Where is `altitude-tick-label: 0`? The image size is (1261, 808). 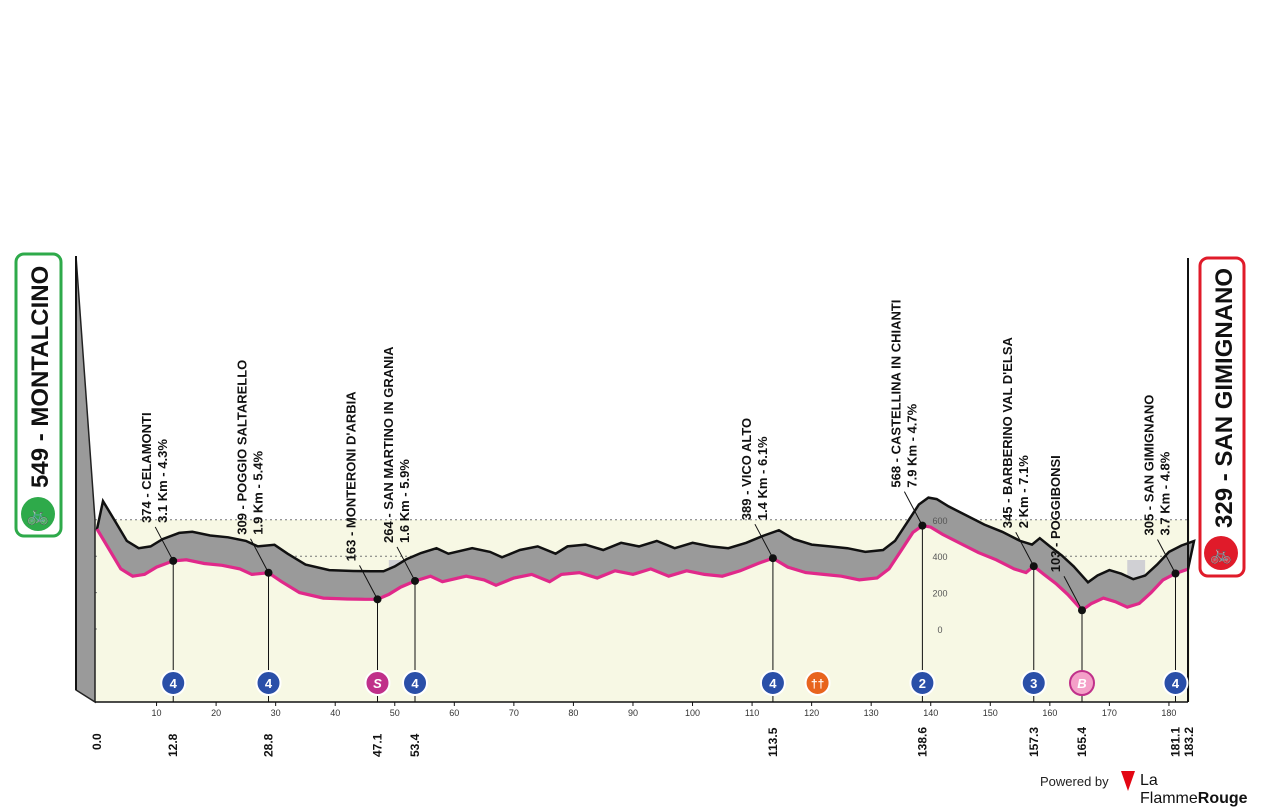
altitude-tick-label: 0 is located at coordinates (939, 630).